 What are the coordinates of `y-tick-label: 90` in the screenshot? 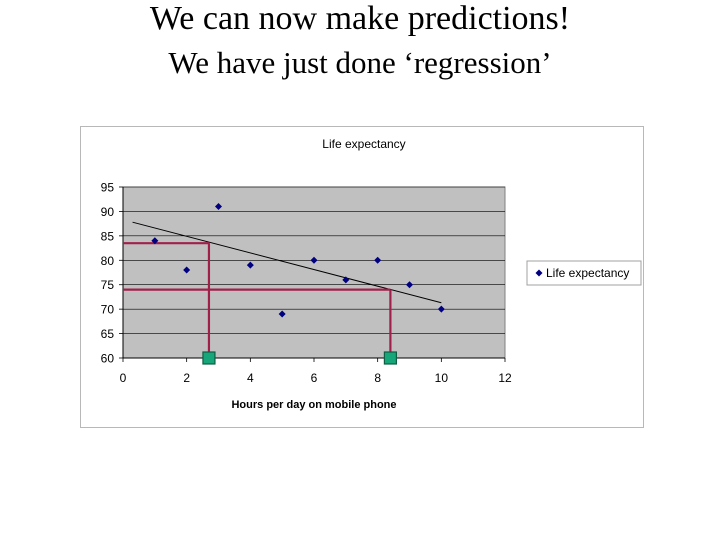 It's located at (108, 212).